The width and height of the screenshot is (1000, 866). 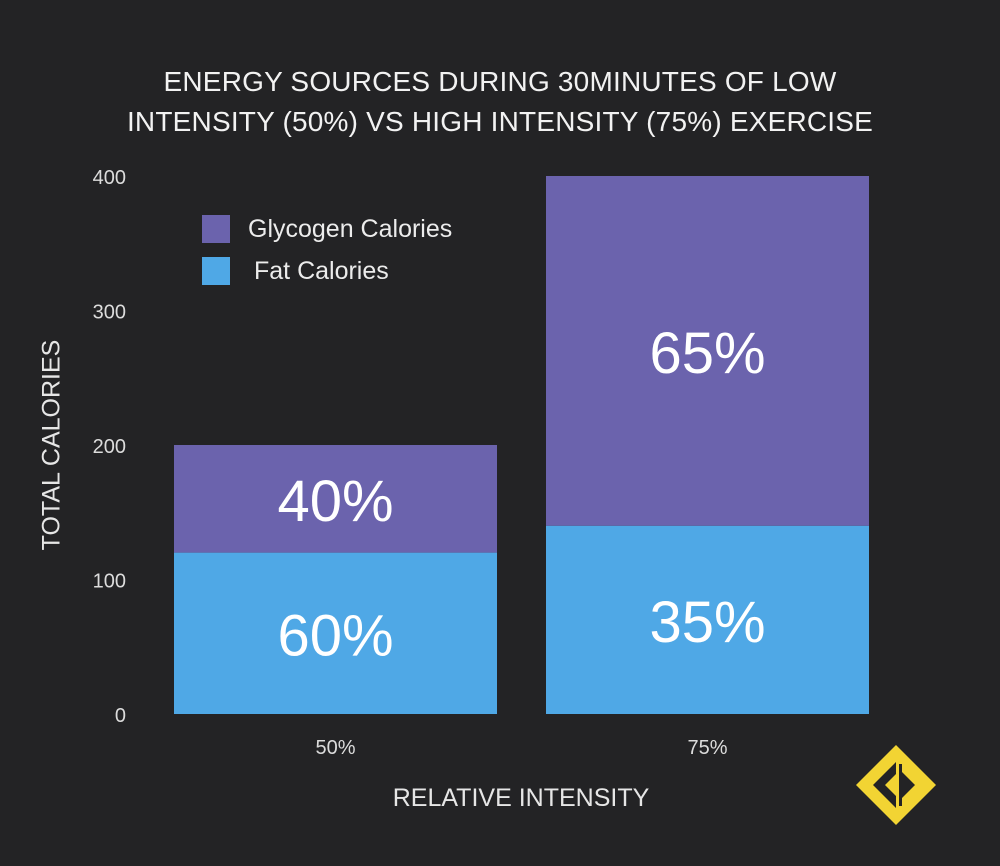 I want to click on diamond-bracket-logo-icon, so click(x=896, y=785).